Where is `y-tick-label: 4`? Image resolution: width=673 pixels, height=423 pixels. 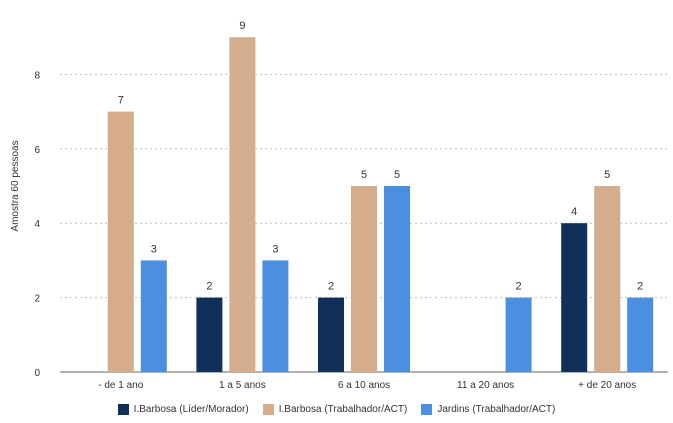 y-tick-label: 4 is located at coordinates (37, 224).